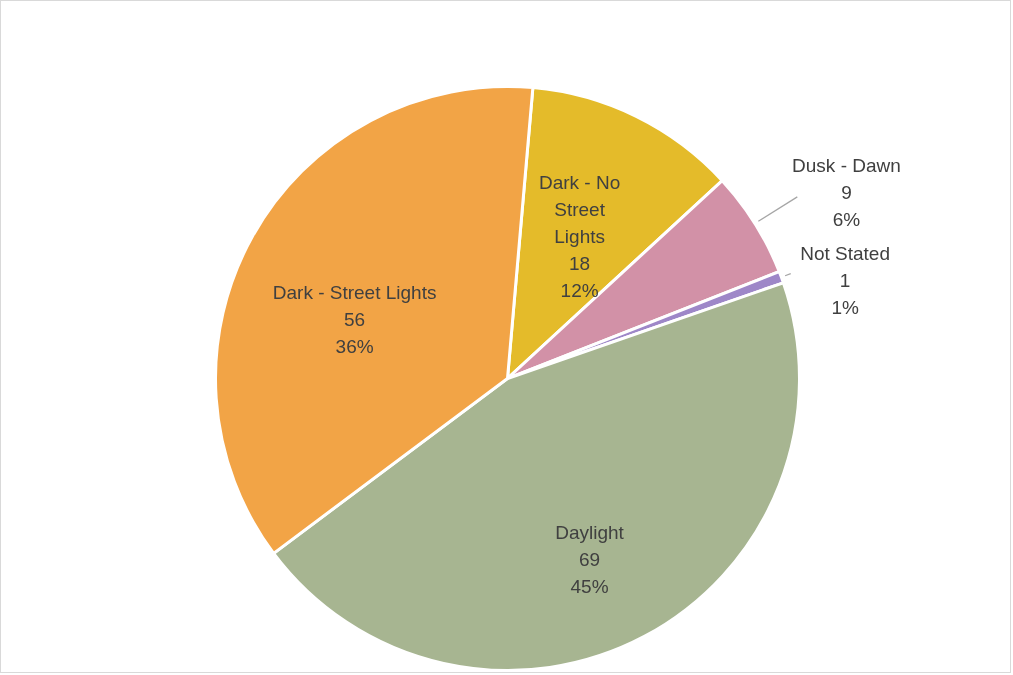 The width and height of the screenshot is (1013, 675). Describe the element at coordinates (579, 276) in the screenshot. I see `data-label: 18 12%` at that location.